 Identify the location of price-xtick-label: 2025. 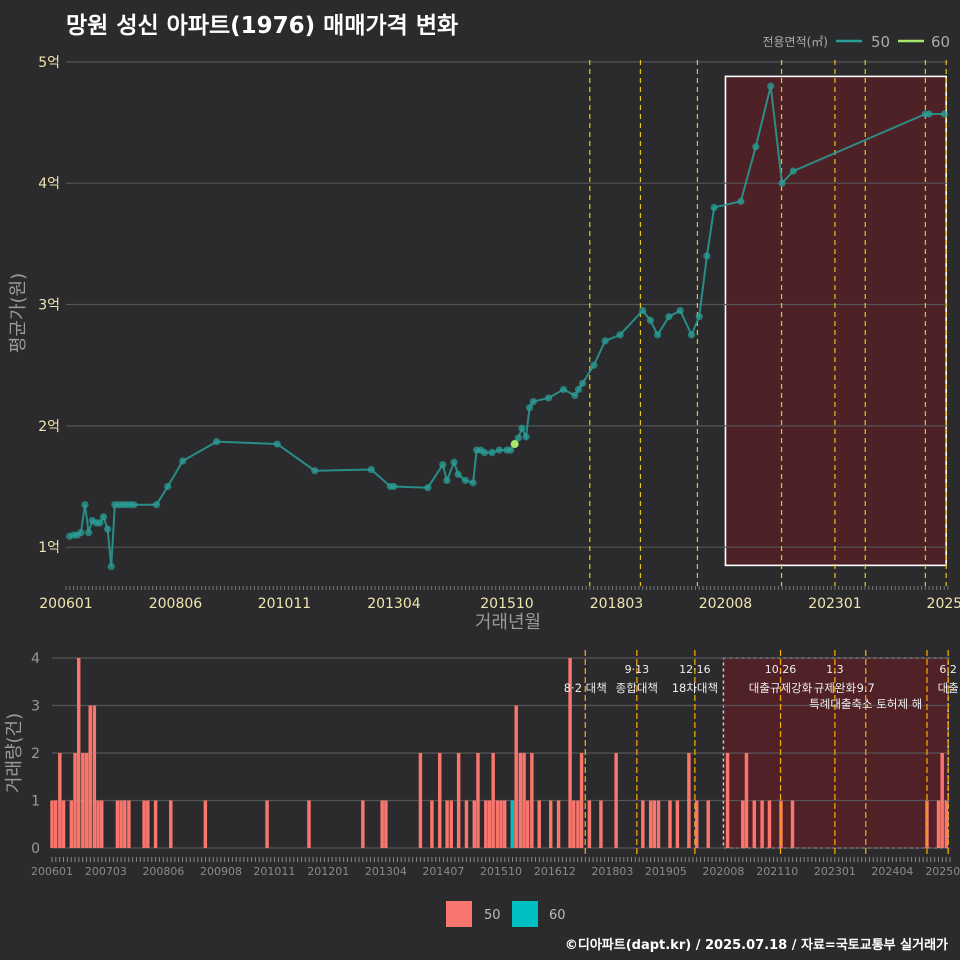
(943, 604).